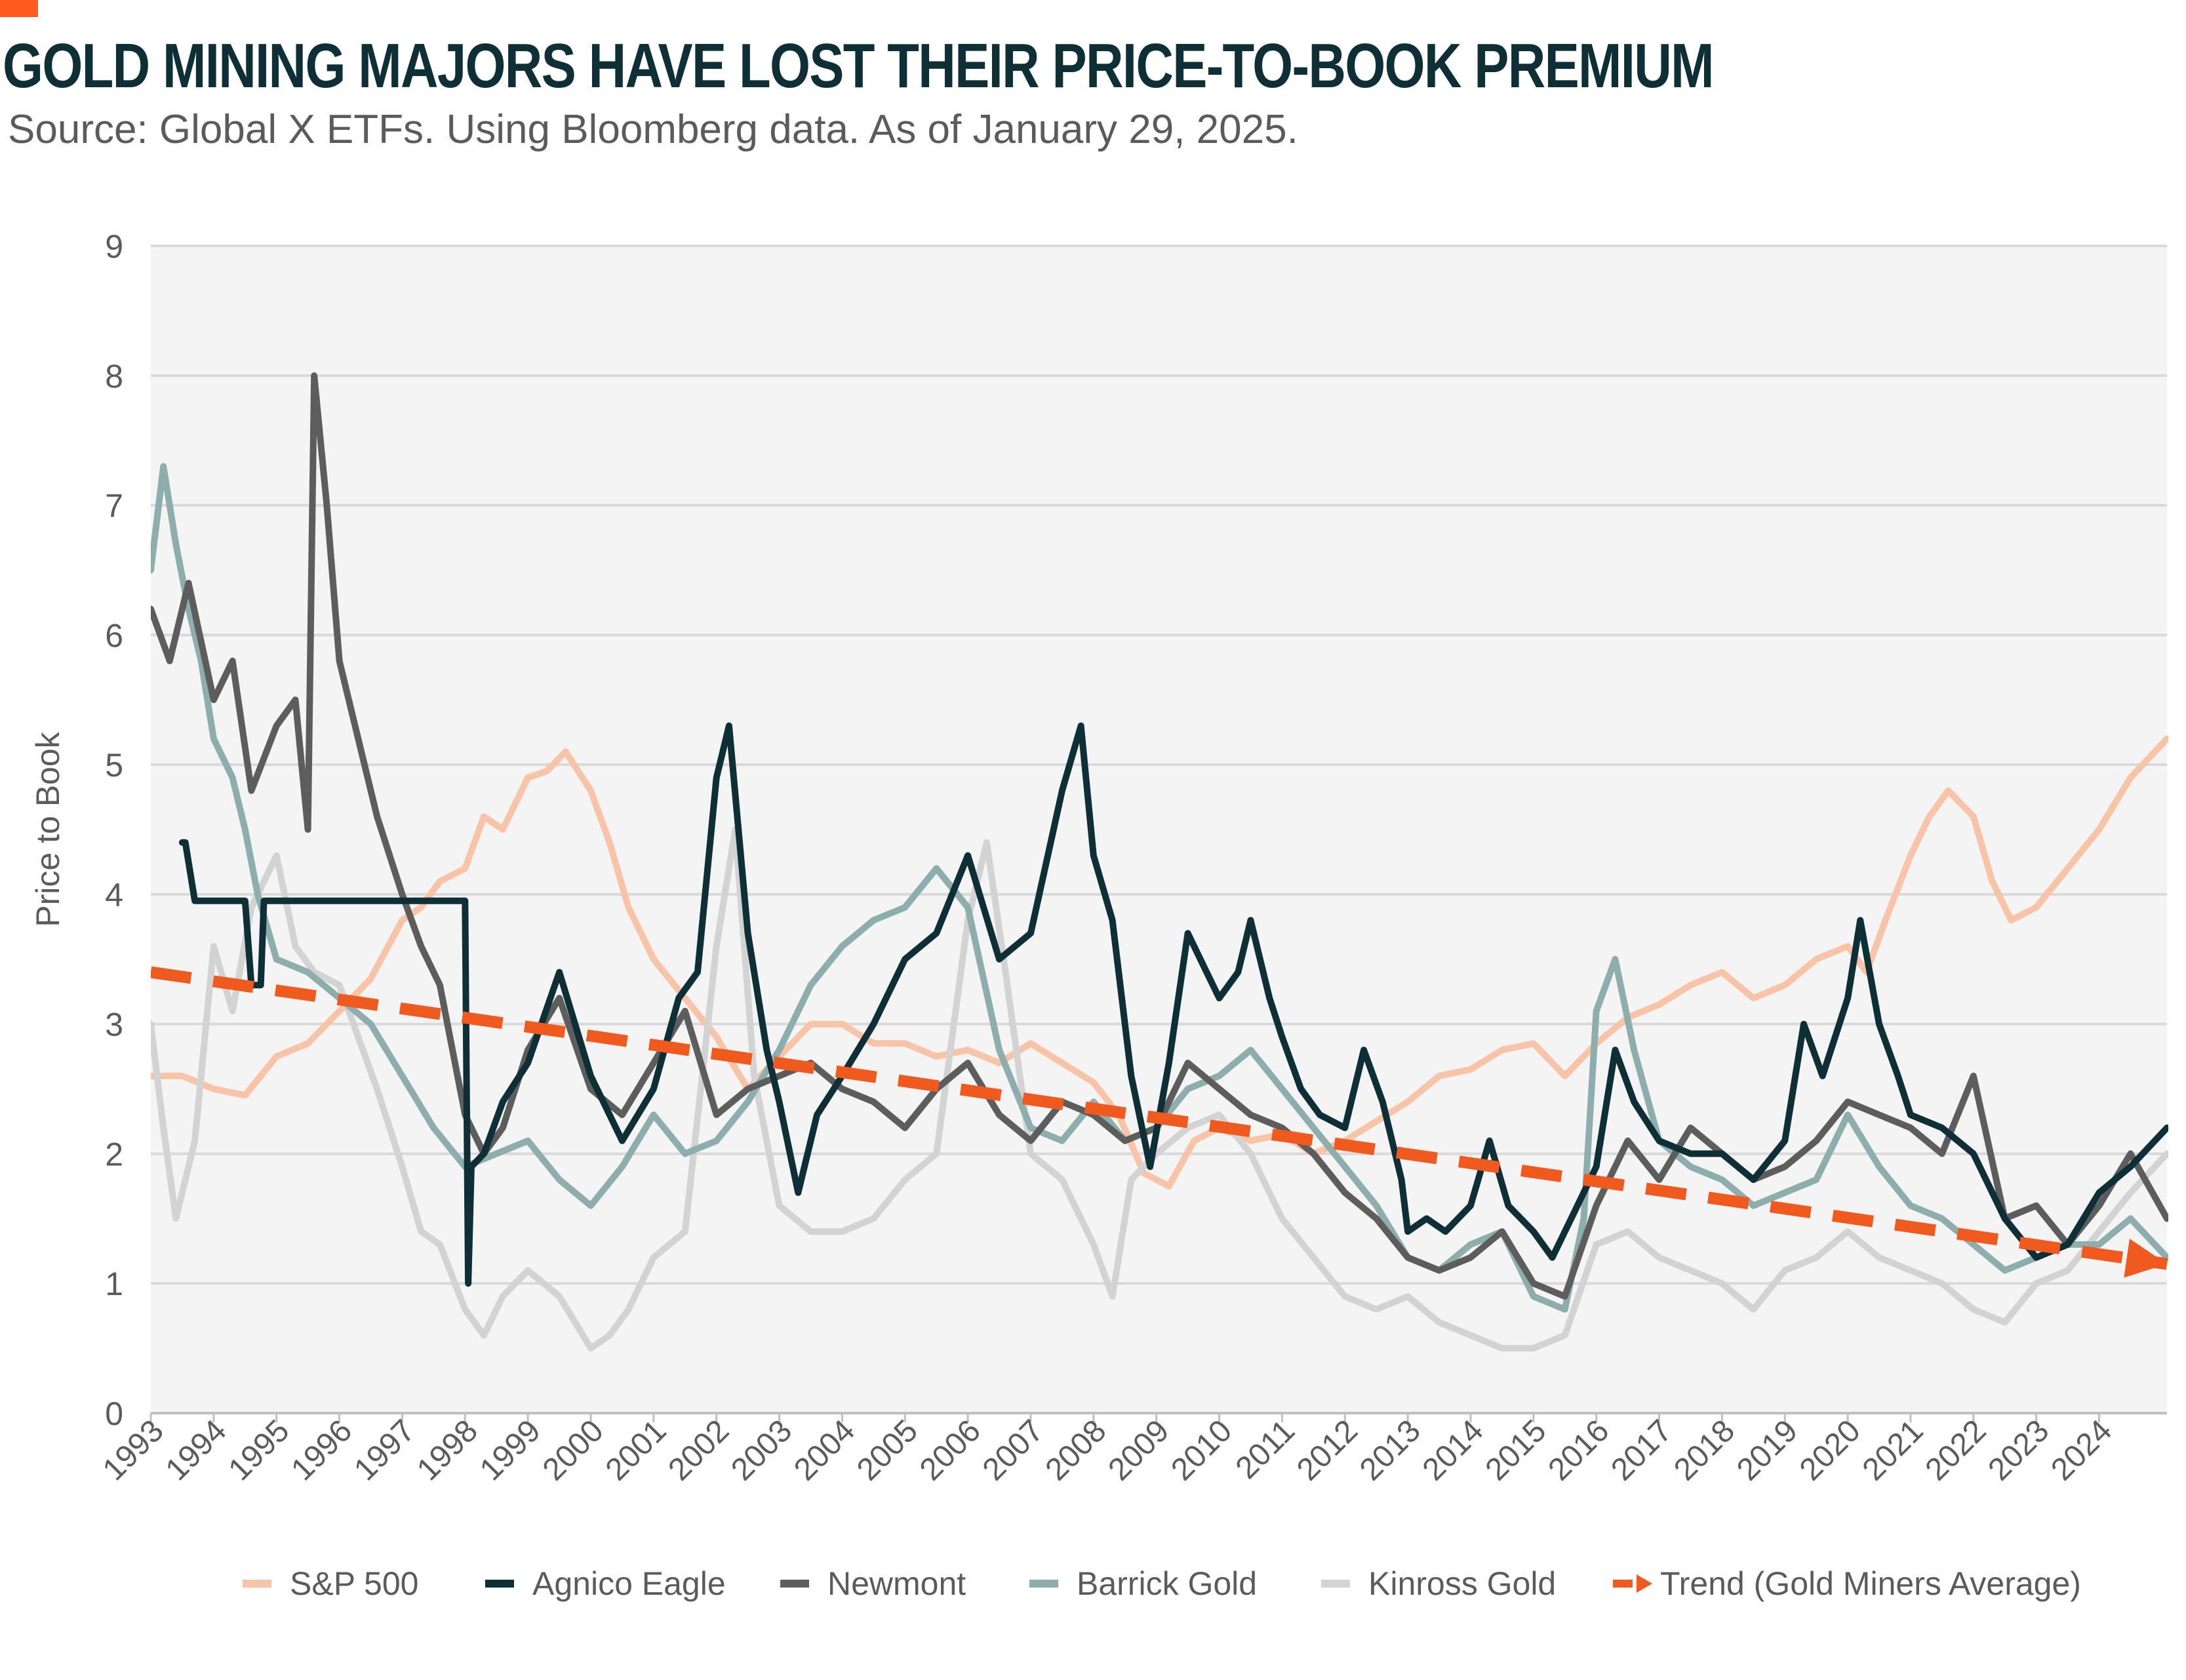 The width and height of the screenshot is (2186, 1680). What do you see at coordinates (114, 506) in the screenshot?
I see `y-tick-label: 7` at bounding box center [114, 506].